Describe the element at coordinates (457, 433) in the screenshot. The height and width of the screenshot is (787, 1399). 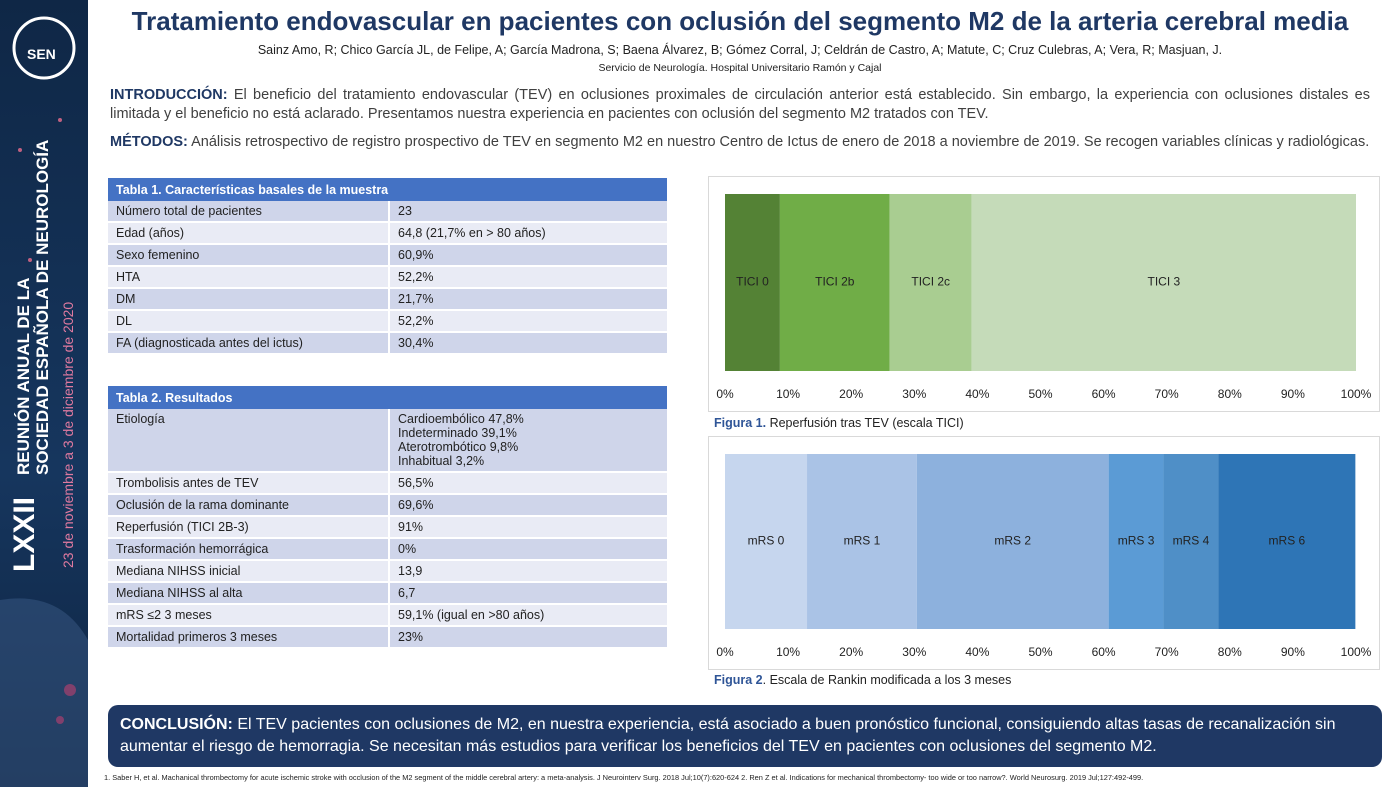
I see `cell-line: Indeterminado 39,1%` at that location.